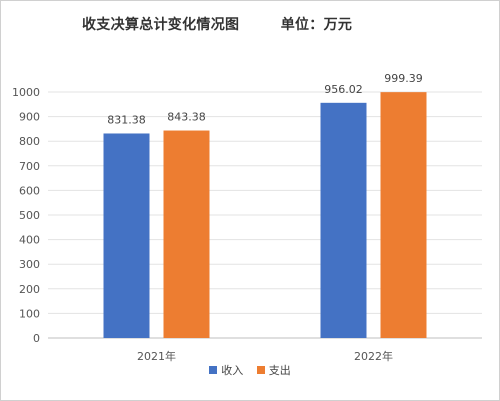  I want to click on y-tick-label: 400, so click(29, 240).